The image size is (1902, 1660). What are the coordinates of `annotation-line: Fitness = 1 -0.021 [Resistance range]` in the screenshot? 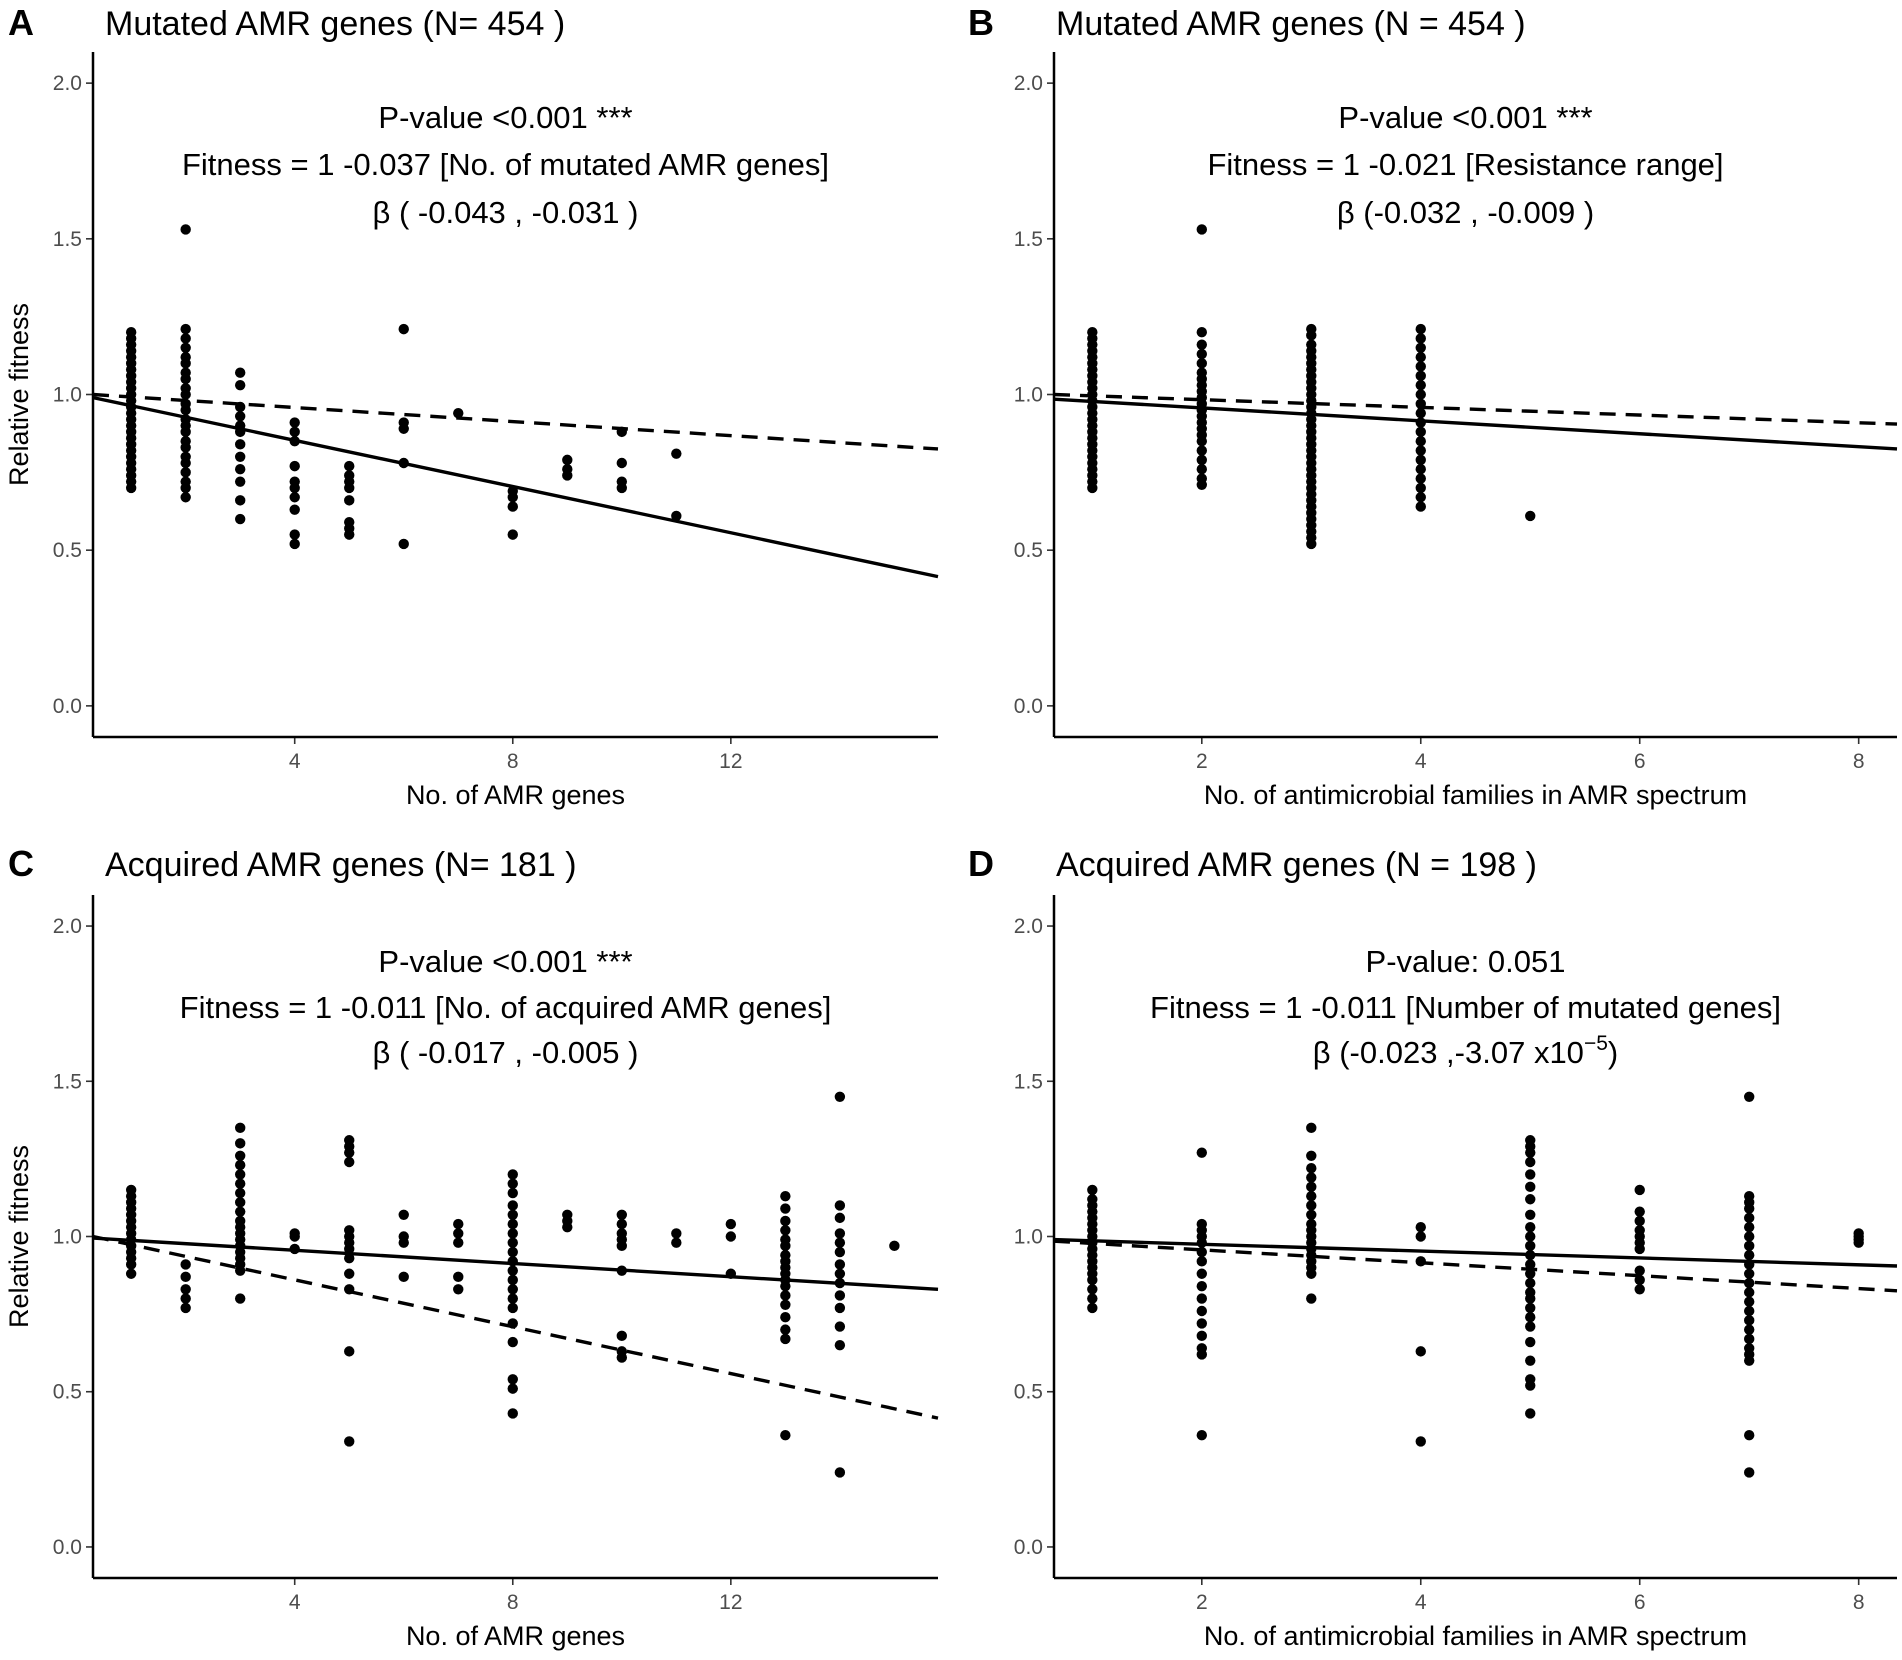 It's located at (1465, 164).